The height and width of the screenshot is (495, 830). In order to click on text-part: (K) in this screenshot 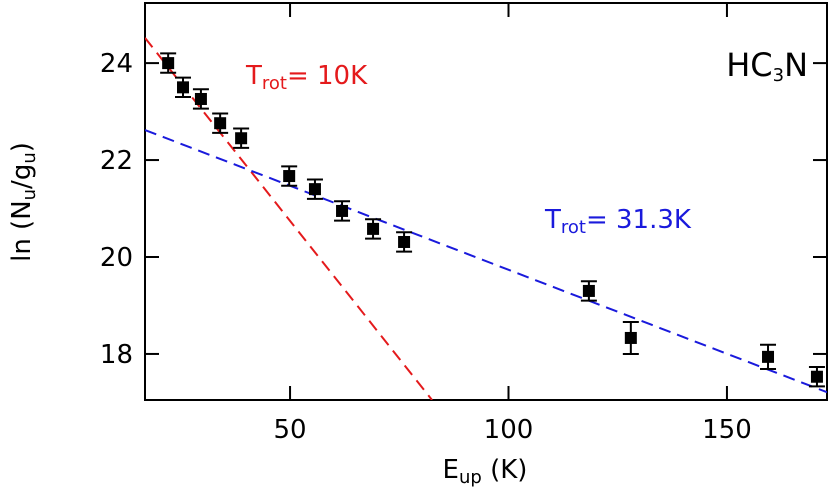, I will do `click(505, 470)`.